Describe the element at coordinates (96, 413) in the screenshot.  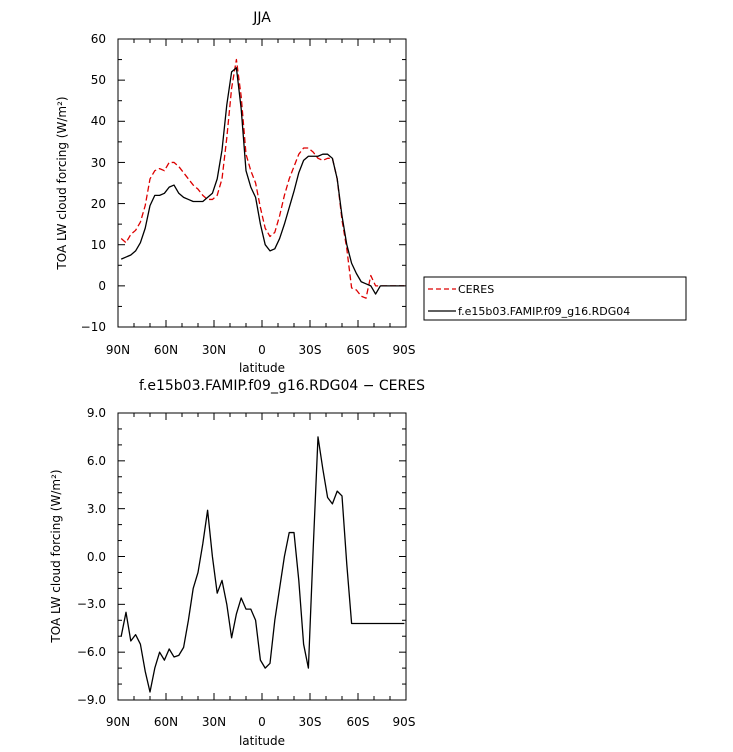
I see `bottom-y-tick-label: 9.0` at that location.